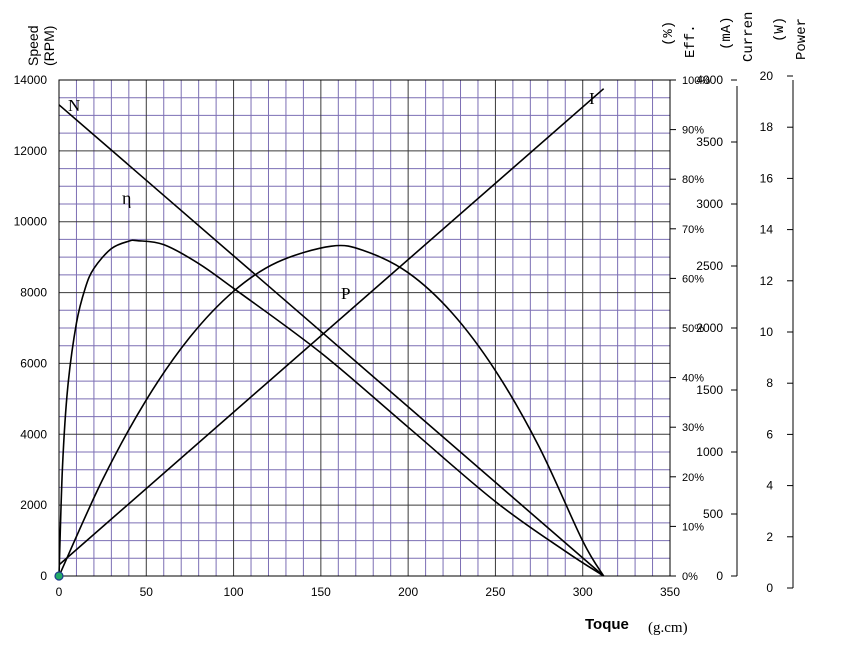 Image resolution: width=849 pixels, height=655 pixels. What do you see at coordinates (147, 592) in the screenshot?
I see `x-tick-label: 50` at bounding box center [147, 592].